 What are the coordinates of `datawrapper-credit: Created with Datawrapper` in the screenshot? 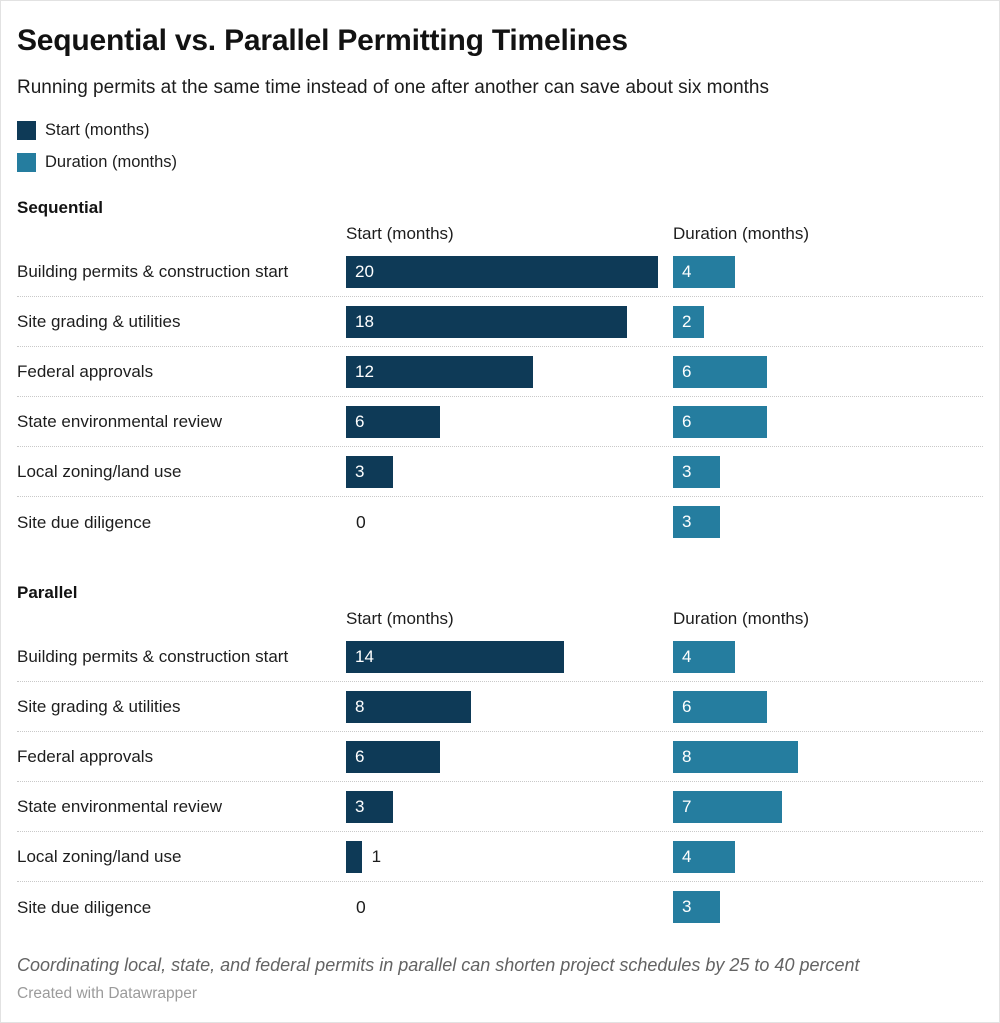 It's located at (107, 993).